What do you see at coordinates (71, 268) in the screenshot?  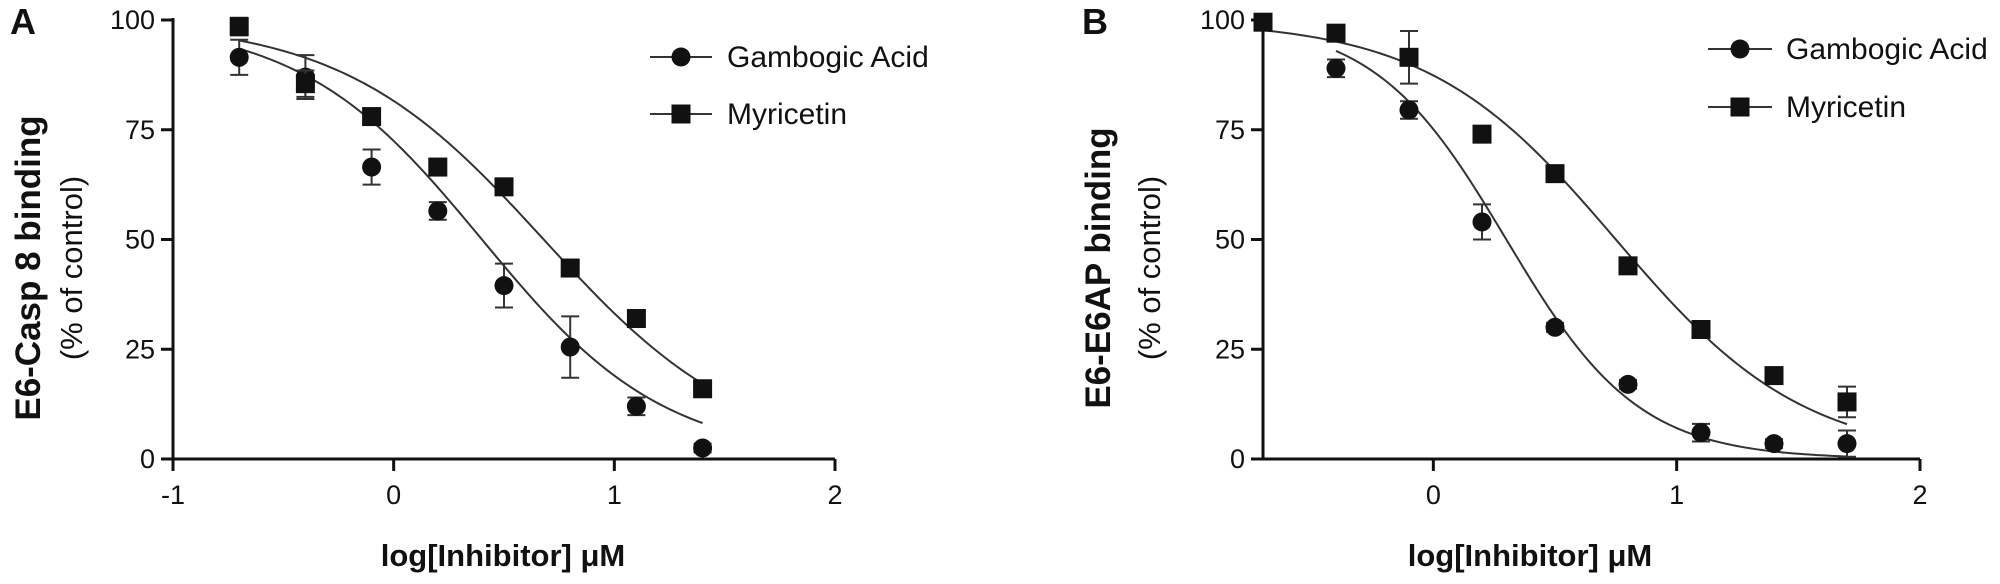 I see `y-axis-subtitle-a: (% of control)` at bounding box center [71, 268].